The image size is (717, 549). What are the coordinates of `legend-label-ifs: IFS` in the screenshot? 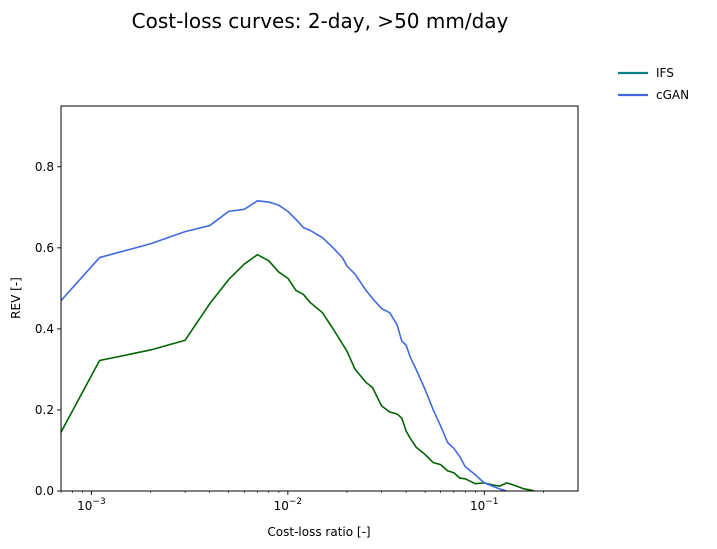 It's located at (665, 73).